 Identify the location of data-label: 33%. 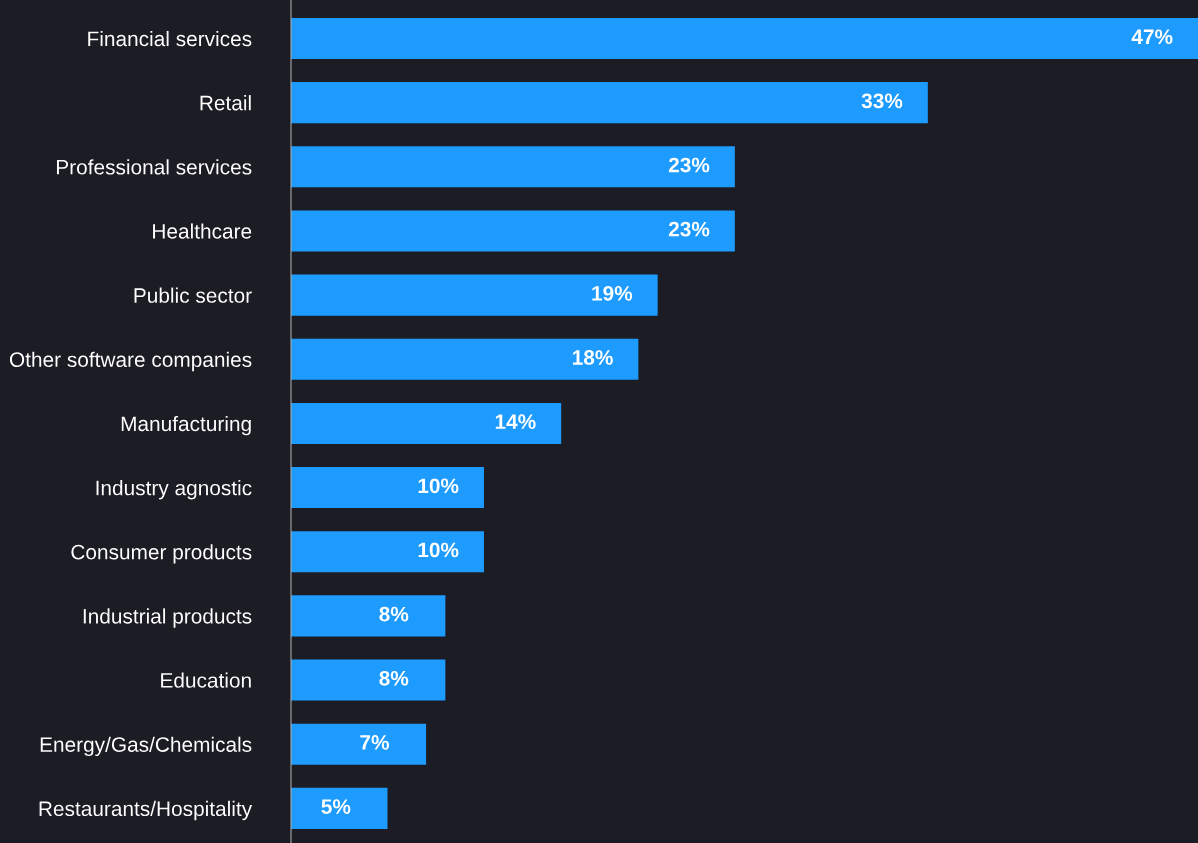
(882, 101).